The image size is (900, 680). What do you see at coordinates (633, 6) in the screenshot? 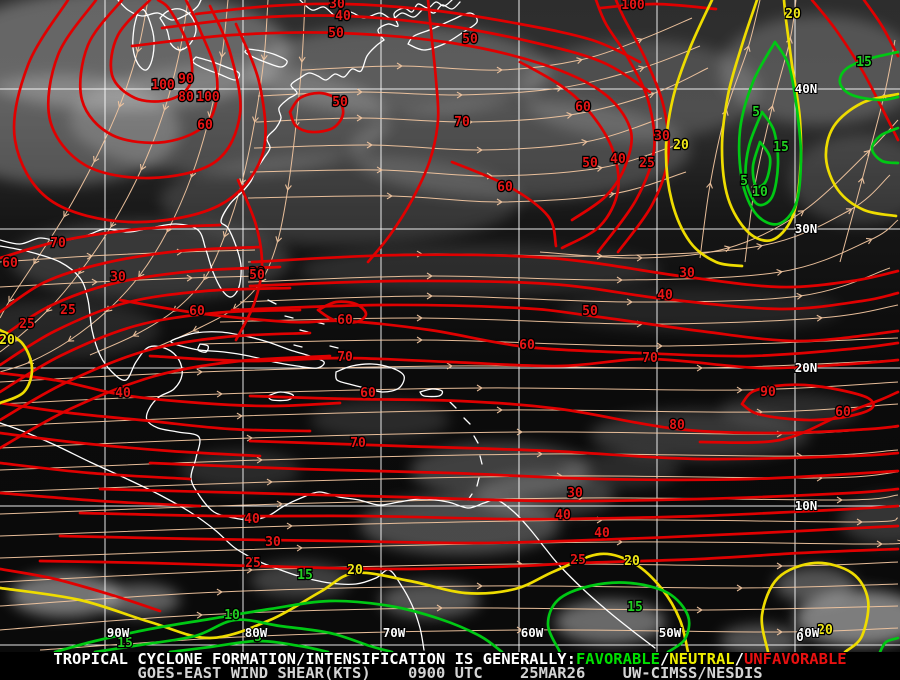
I see `shear-value-label: 100` at bounding box center [633, 6].